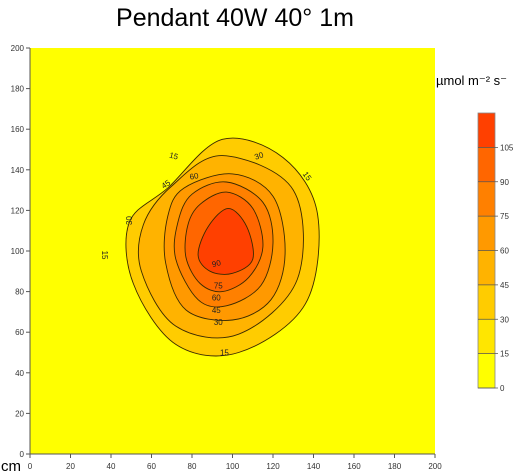 This screenshot has width=529, height=475. What do you see at coordinates (504, 182) in the screenshot?
I see `colorbar-tick-label: 90` at bounding box center [504, 182].